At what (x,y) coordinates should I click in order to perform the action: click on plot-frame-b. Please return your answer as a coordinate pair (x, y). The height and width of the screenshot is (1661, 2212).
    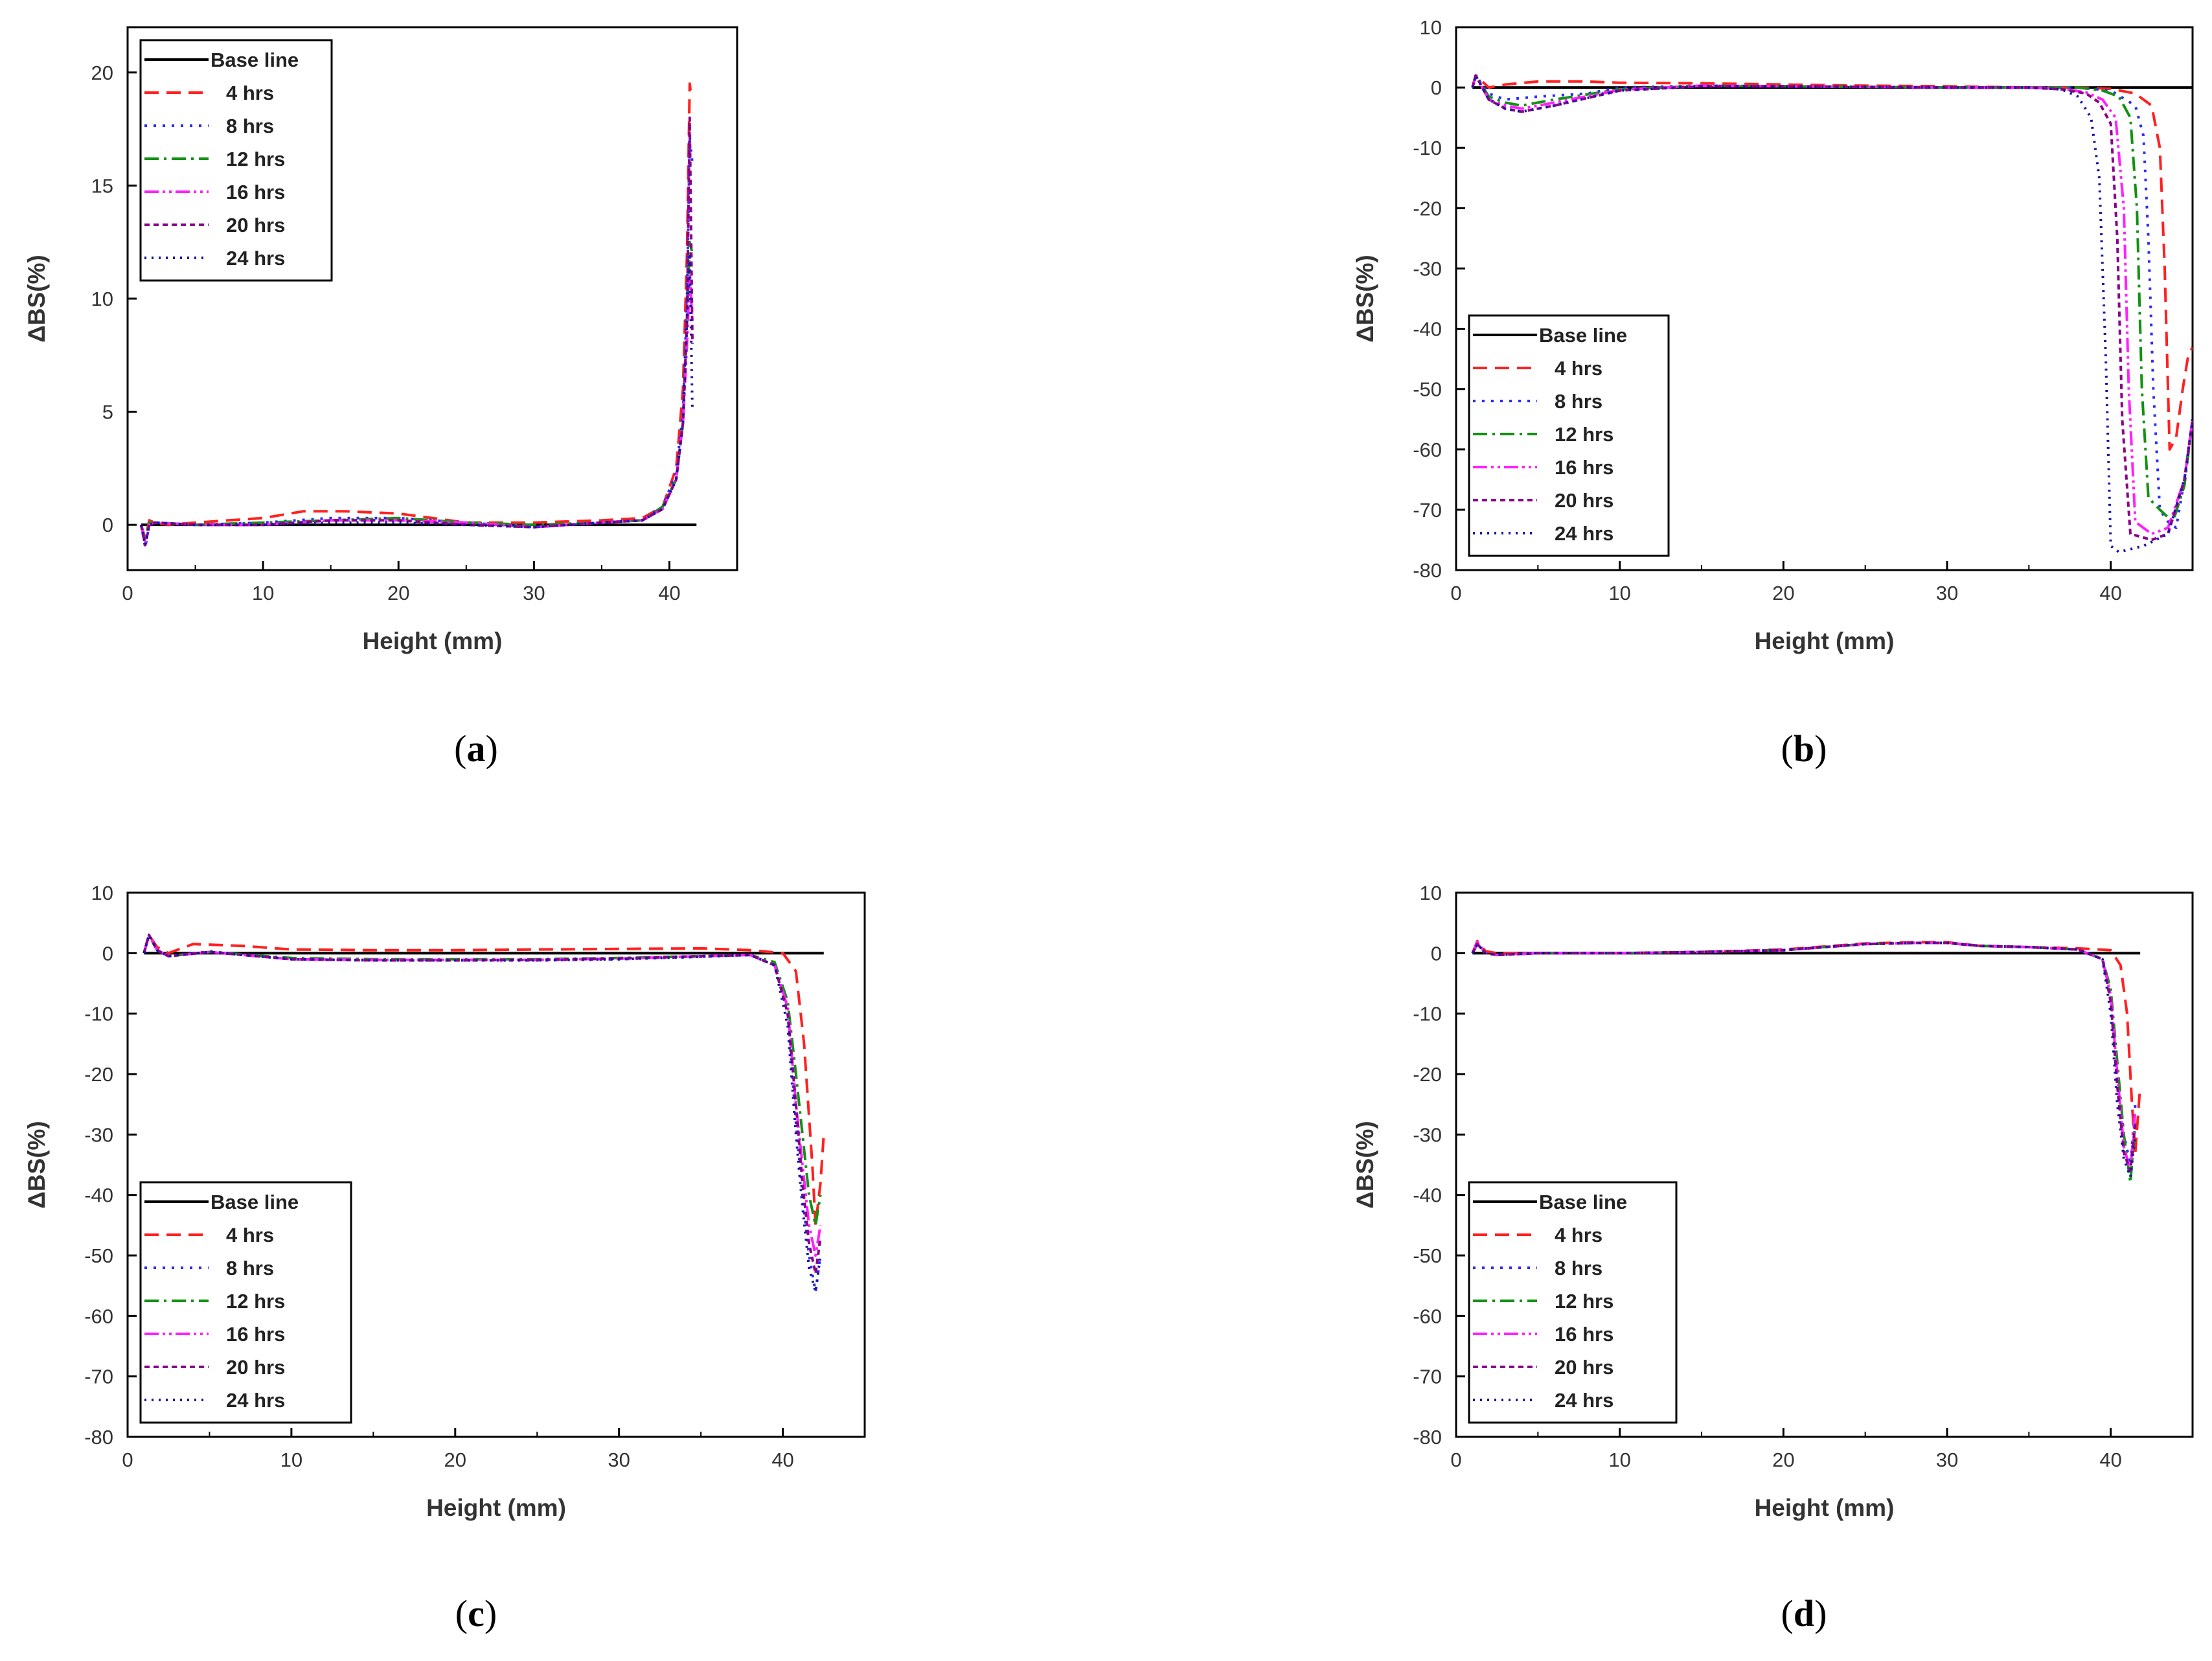
    Looking at the image, I should click on (1824, 298).